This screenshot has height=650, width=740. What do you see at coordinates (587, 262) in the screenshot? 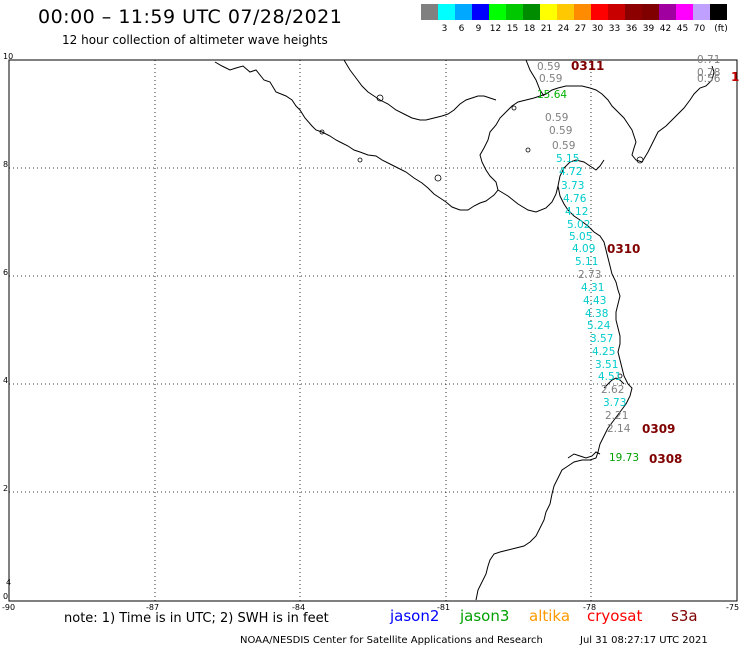
I see `wave-height-label: 5.11` at bounding box center [587, 262].